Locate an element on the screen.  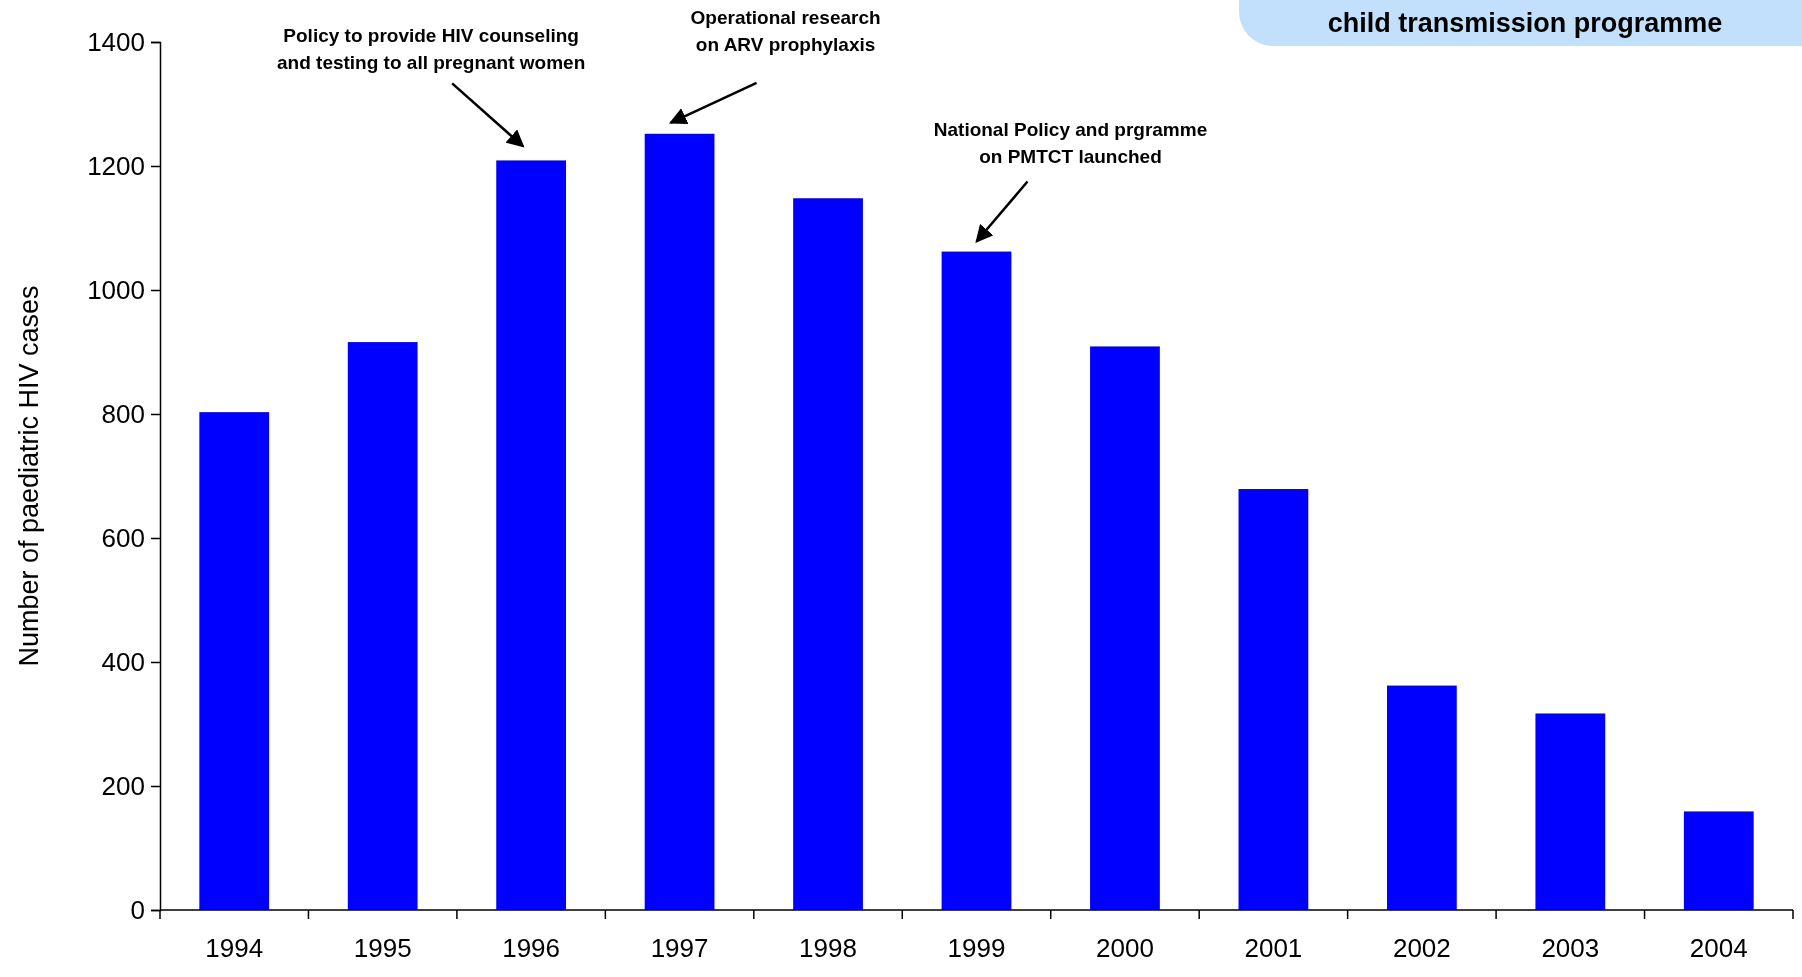
x-tick-label: 1994 is located at coordinates (234, 948).